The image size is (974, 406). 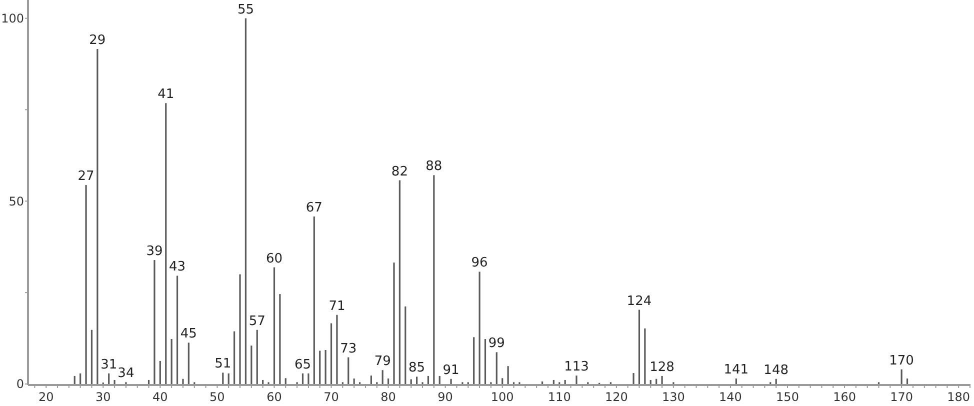 I want to click on x-tick-label: 110, so click(x=559, y=397).